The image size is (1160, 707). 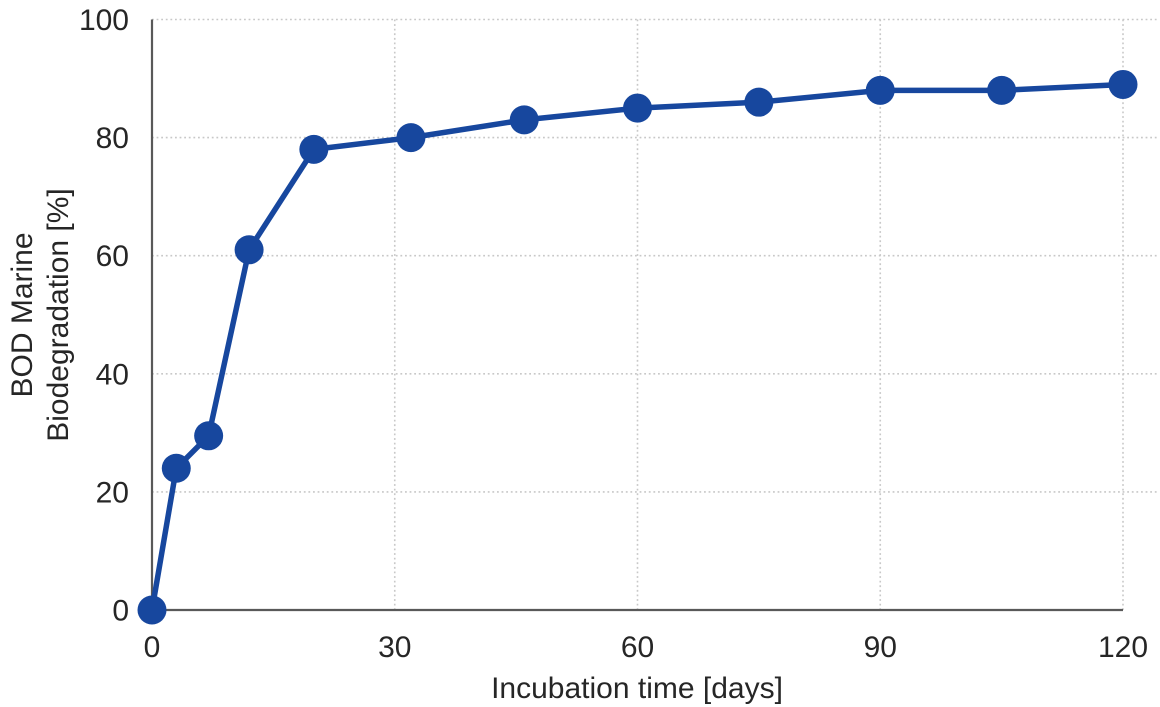 I want to click on x-tick-label: 90, so click(x=880, y=647).